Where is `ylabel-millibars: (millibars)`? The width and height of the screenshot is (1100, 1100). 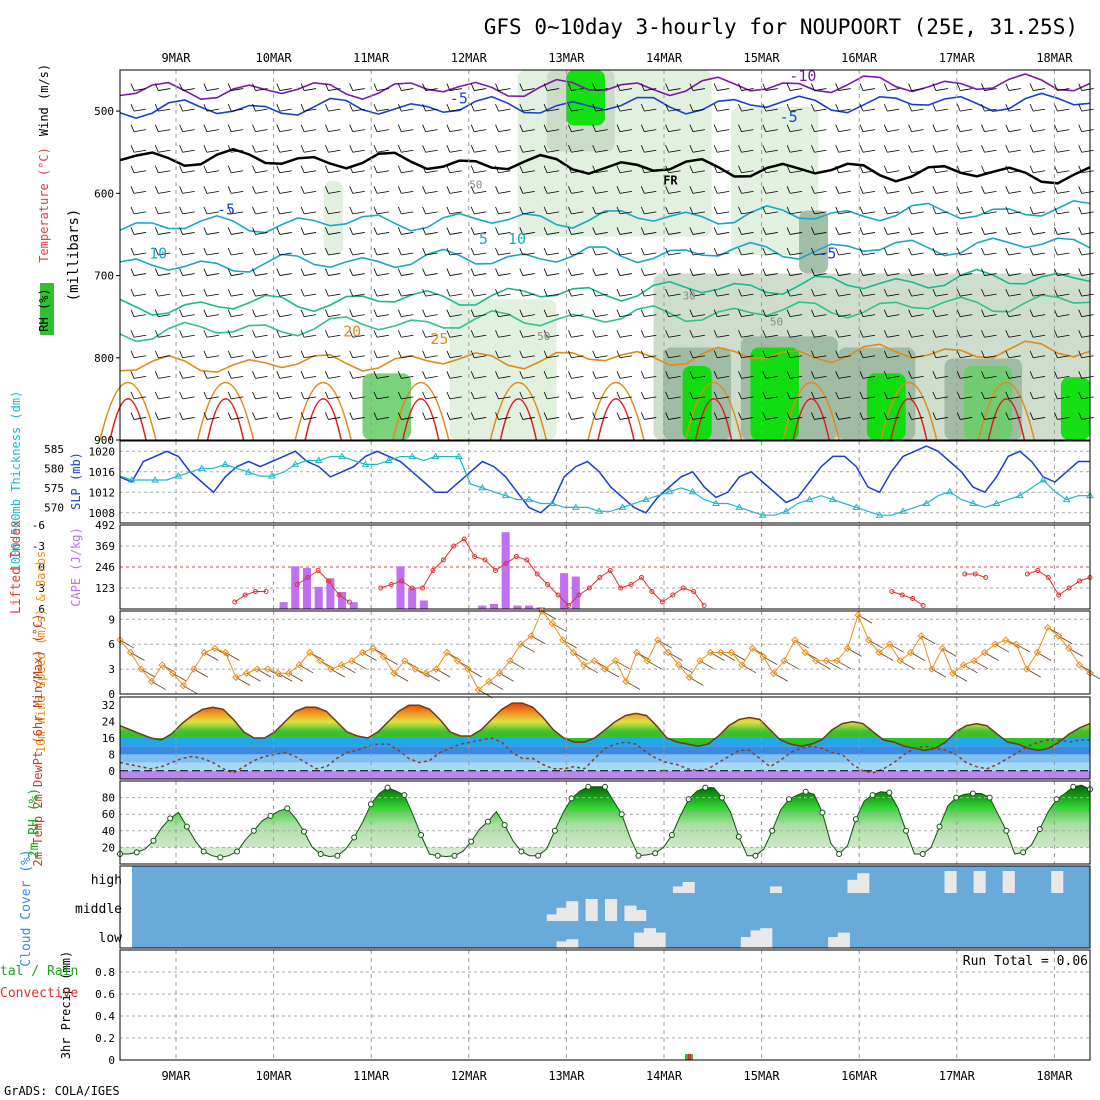
ylabel-millibars: (millibars) is located at coordinates (74, 255).